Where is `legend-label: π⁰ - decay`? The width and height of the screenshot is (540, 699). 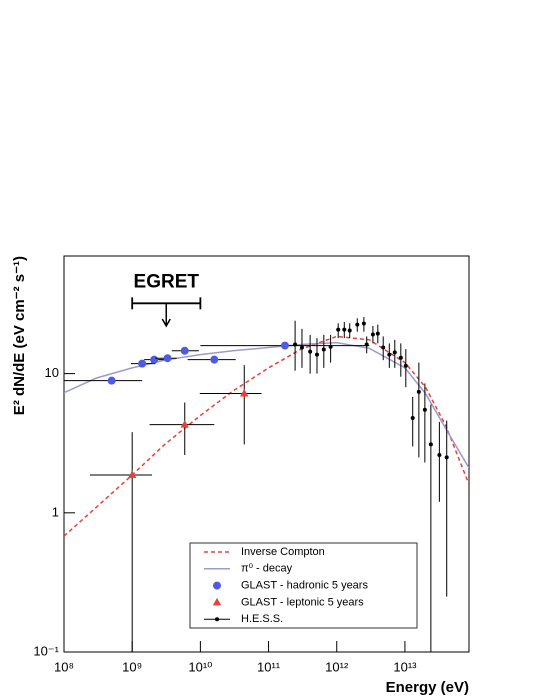 legend-label: π⁰ - decay is located at coordinates (267, 569).